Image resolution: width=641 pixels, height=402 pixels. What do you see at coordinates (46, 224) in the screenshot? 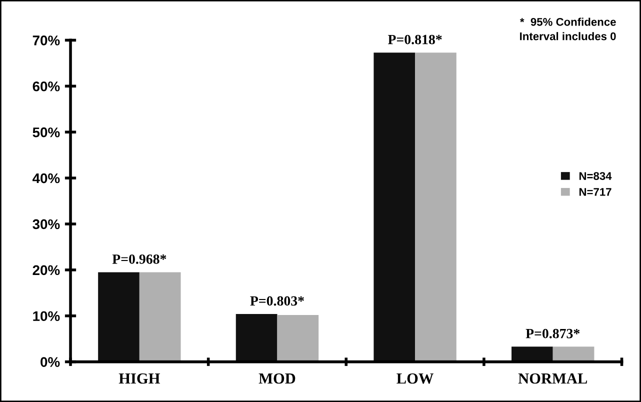
I see `y-tick-label: 30%` at bounding box center [46, 224].